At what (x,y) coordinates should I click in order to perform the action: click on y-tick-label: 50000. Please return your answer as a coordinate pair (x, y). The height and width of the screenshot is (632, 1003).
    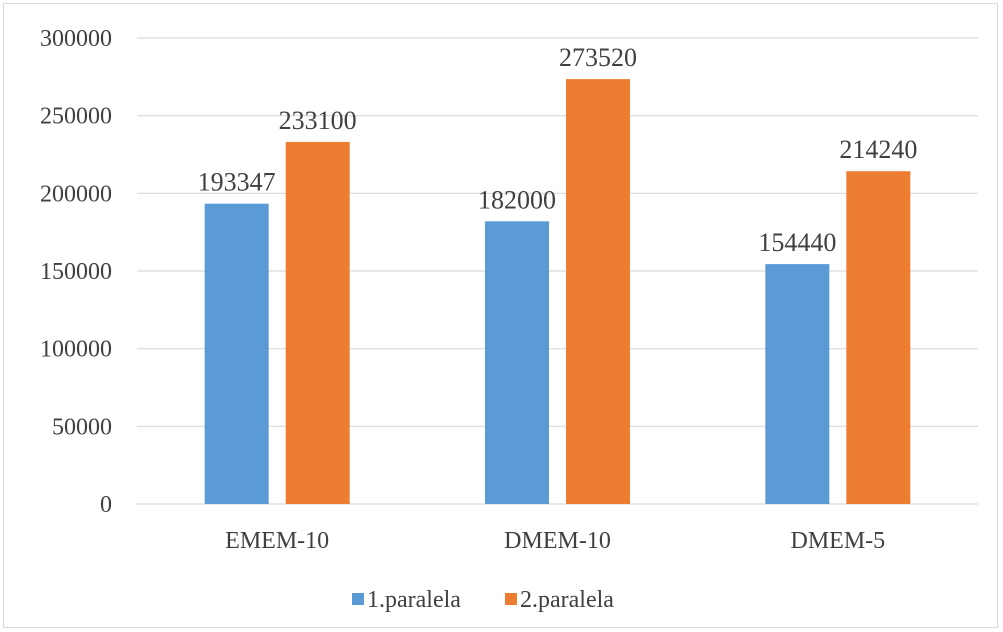
    Looking at the image, I should click on (82, 427).